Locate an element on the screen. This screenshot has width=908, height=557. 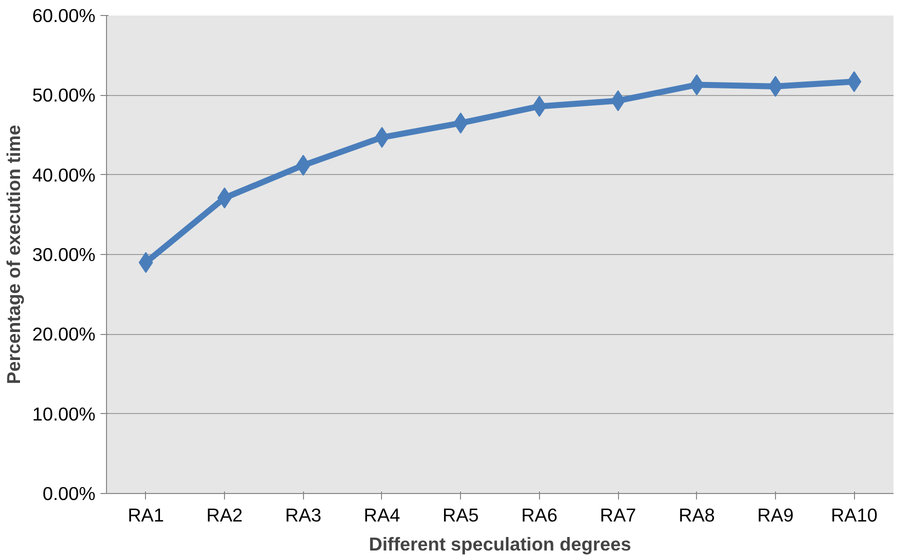
x-tick-label: RA5 is located at coordinates (460, 515).